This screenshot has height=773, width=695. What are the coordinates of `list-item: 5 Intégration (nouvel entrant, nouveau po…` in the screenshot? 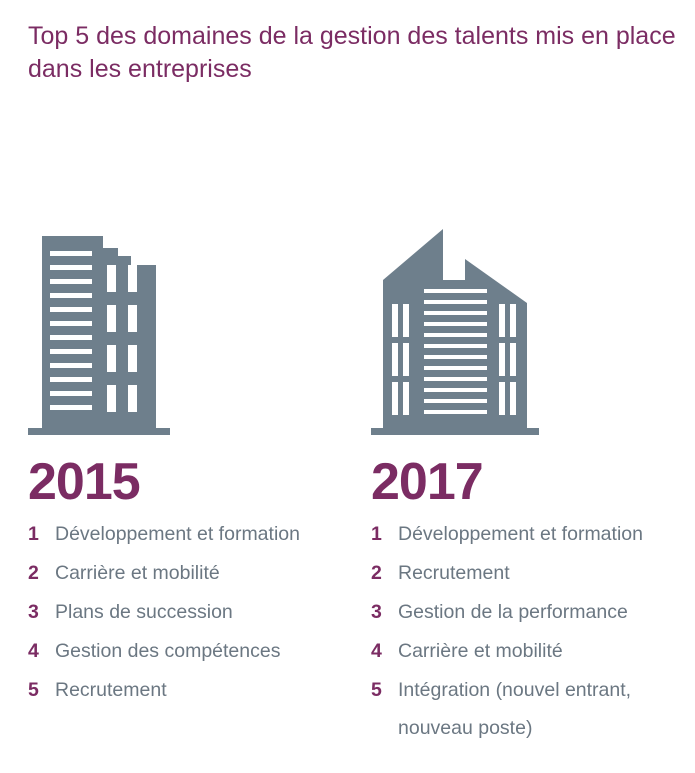 It's located at (521, 709).